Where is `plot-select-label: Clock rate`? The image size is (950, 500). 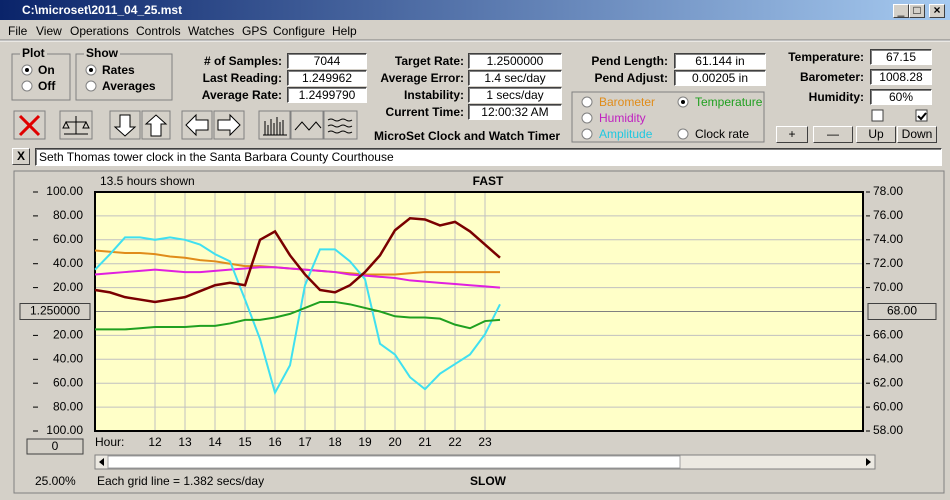
plot-select-label: Clock rate is located at coordinates (722, 134).